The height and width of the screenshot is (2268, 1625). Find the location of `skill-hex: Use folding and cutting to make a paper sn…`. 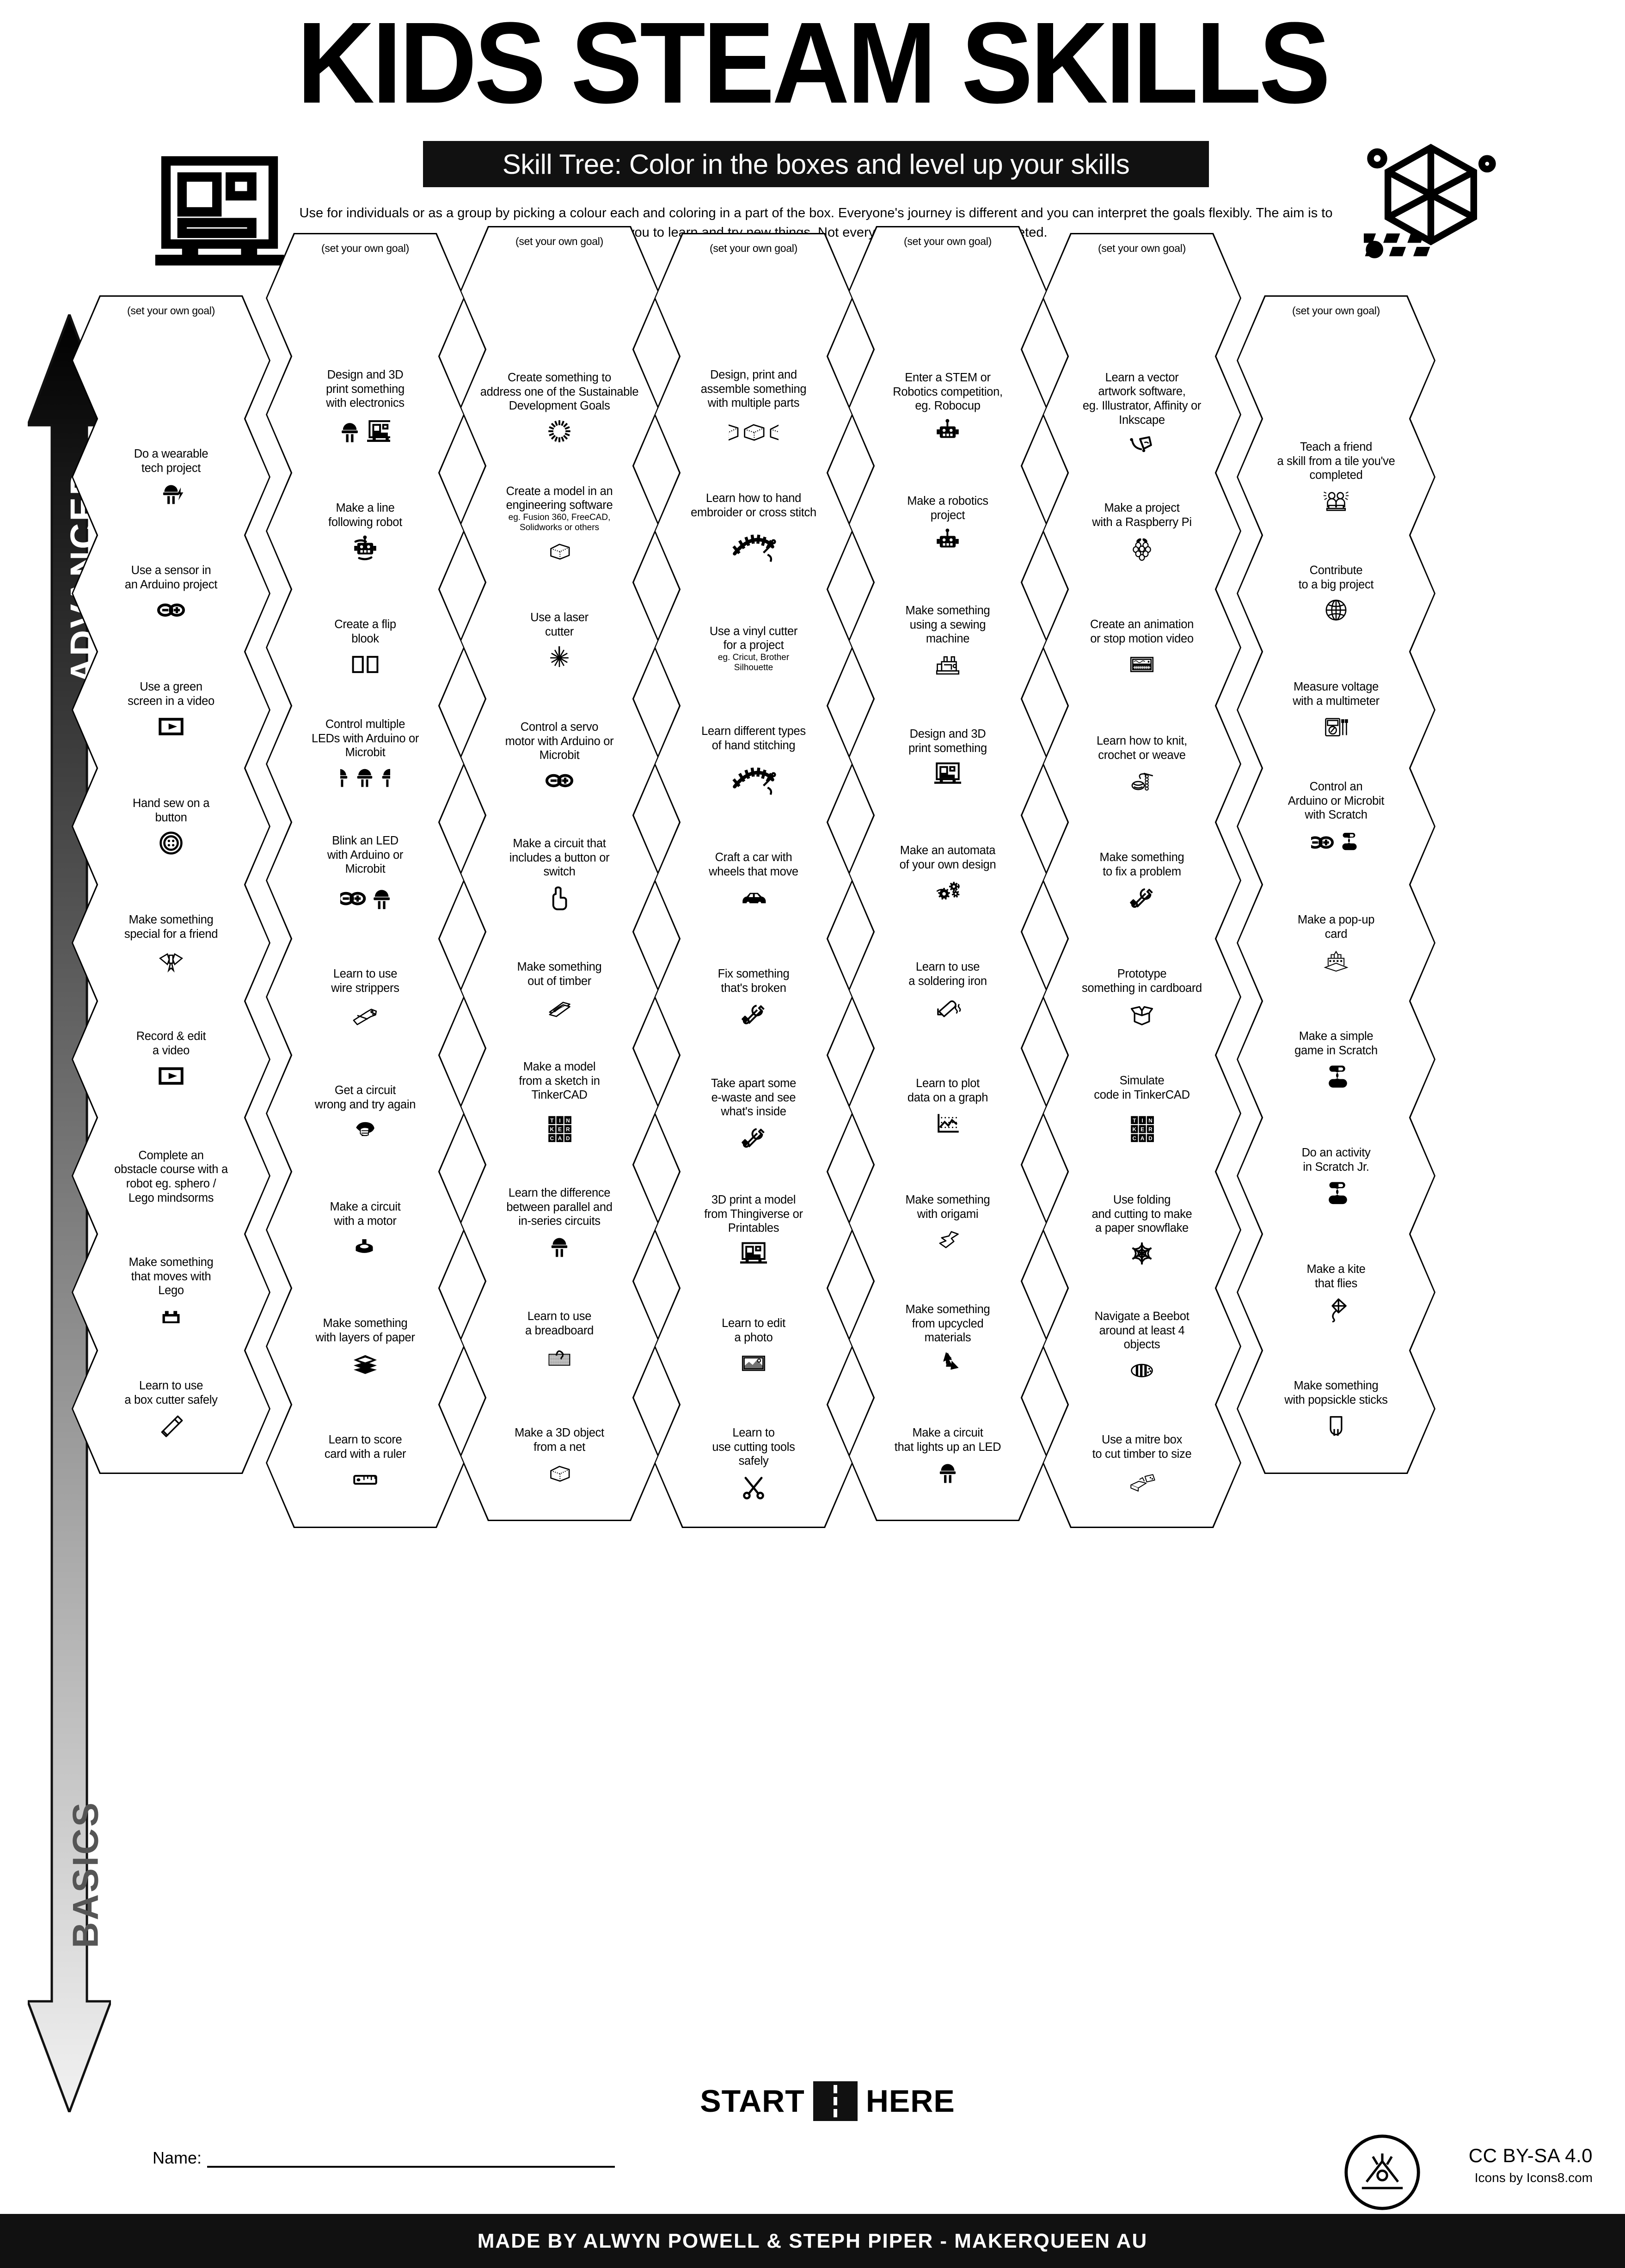

skill-hex: Use folding and cutting to make a paper sn… is located at coordinates (1141, 1230).